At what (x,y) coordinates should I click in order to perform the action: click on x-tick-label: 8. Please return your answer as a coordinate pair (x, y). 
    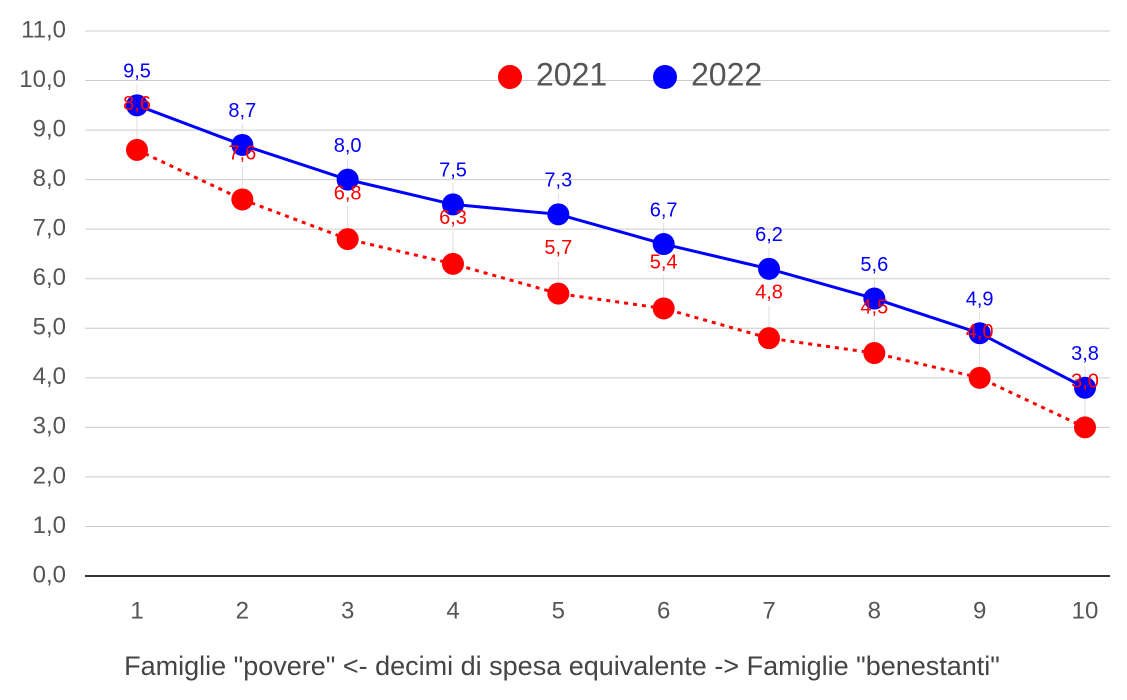
    Looking at the image, I should click on (874, 610).